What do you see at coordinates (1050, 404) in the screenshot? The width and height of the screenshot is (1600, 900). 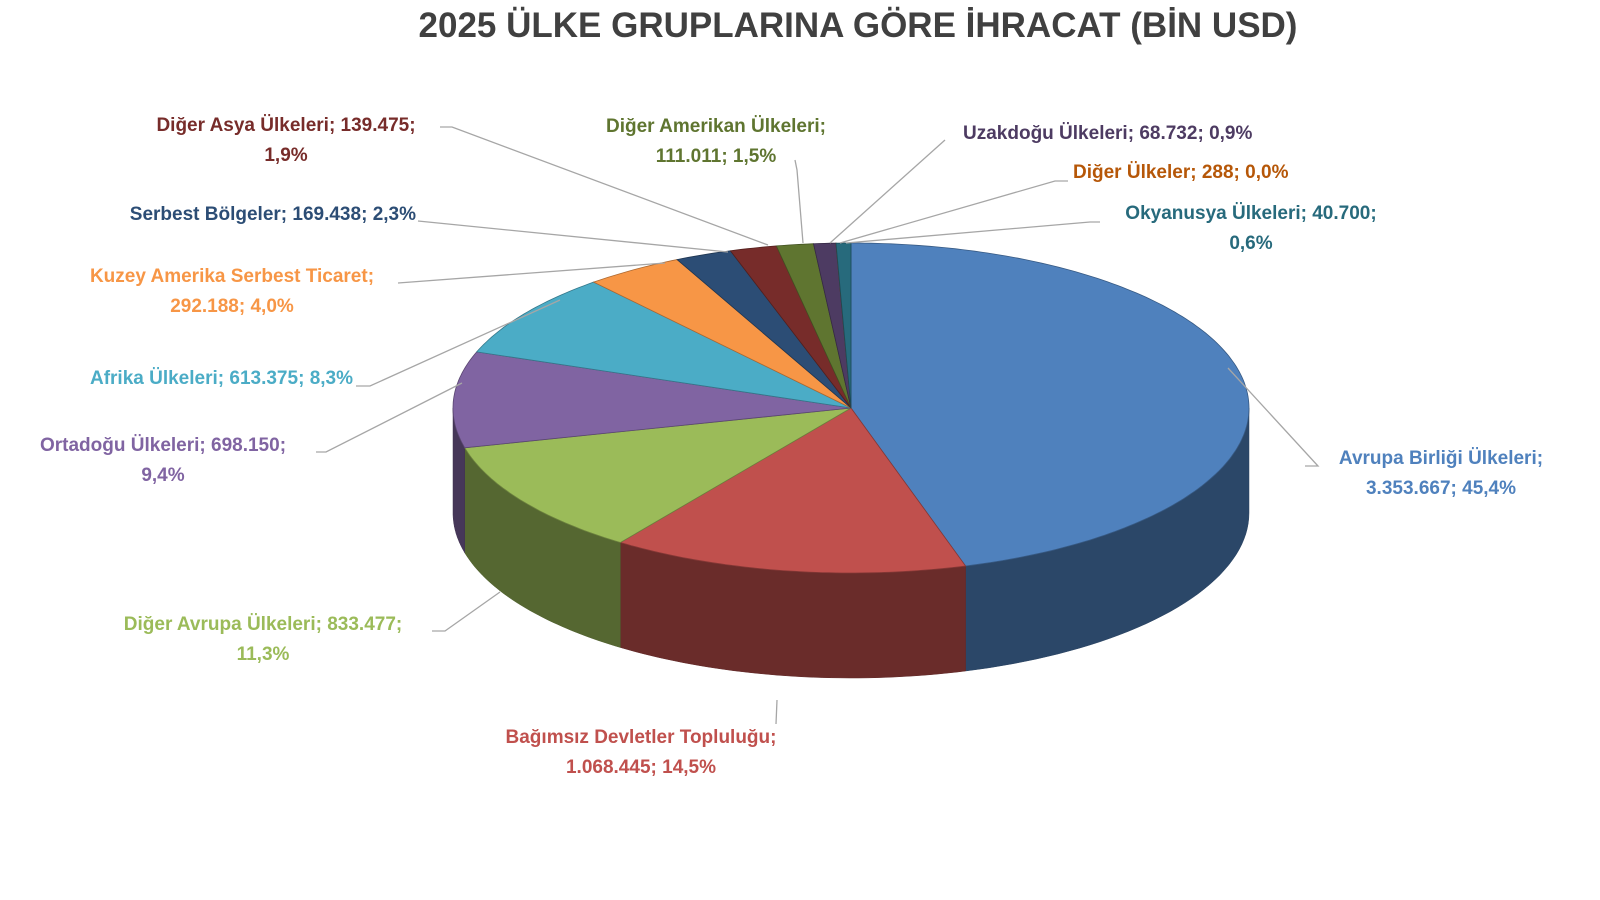 I see `pie-slice-avrupa-birli-i-lkeleri` at bounding box center [1050, 404].